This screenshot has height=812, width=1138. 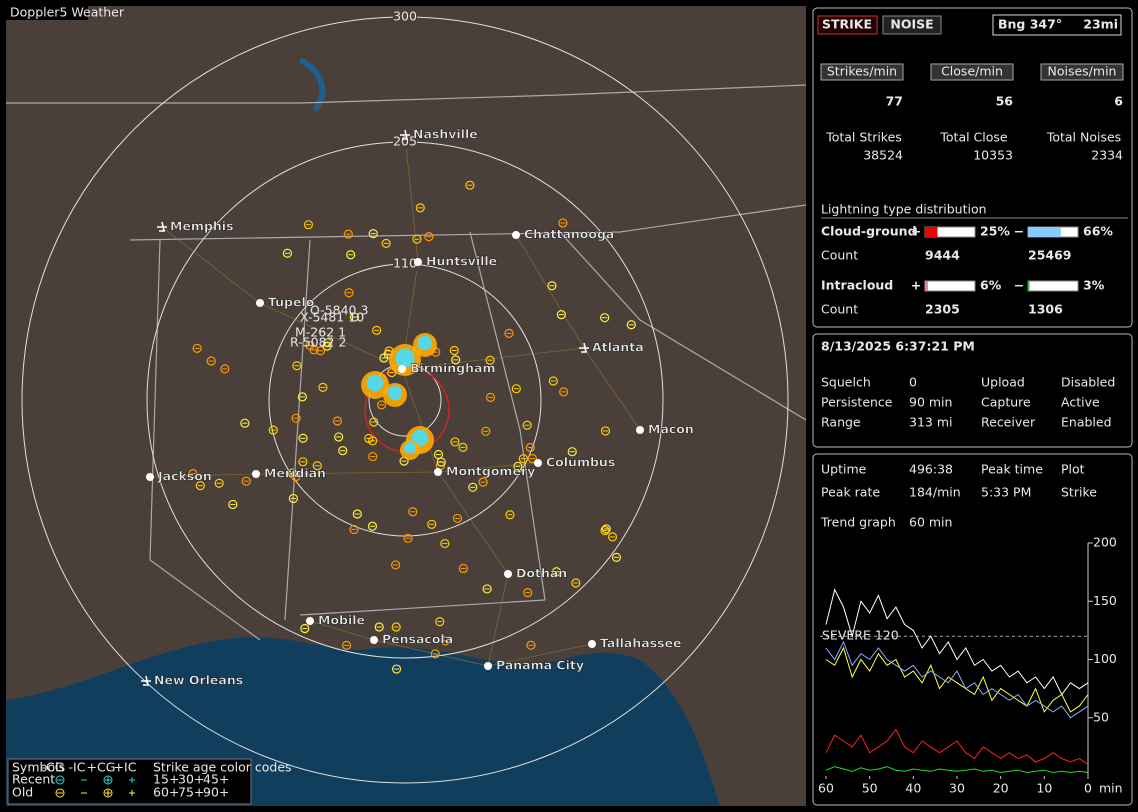 I want to click on bearing-box, so click(x=1057, y=25).